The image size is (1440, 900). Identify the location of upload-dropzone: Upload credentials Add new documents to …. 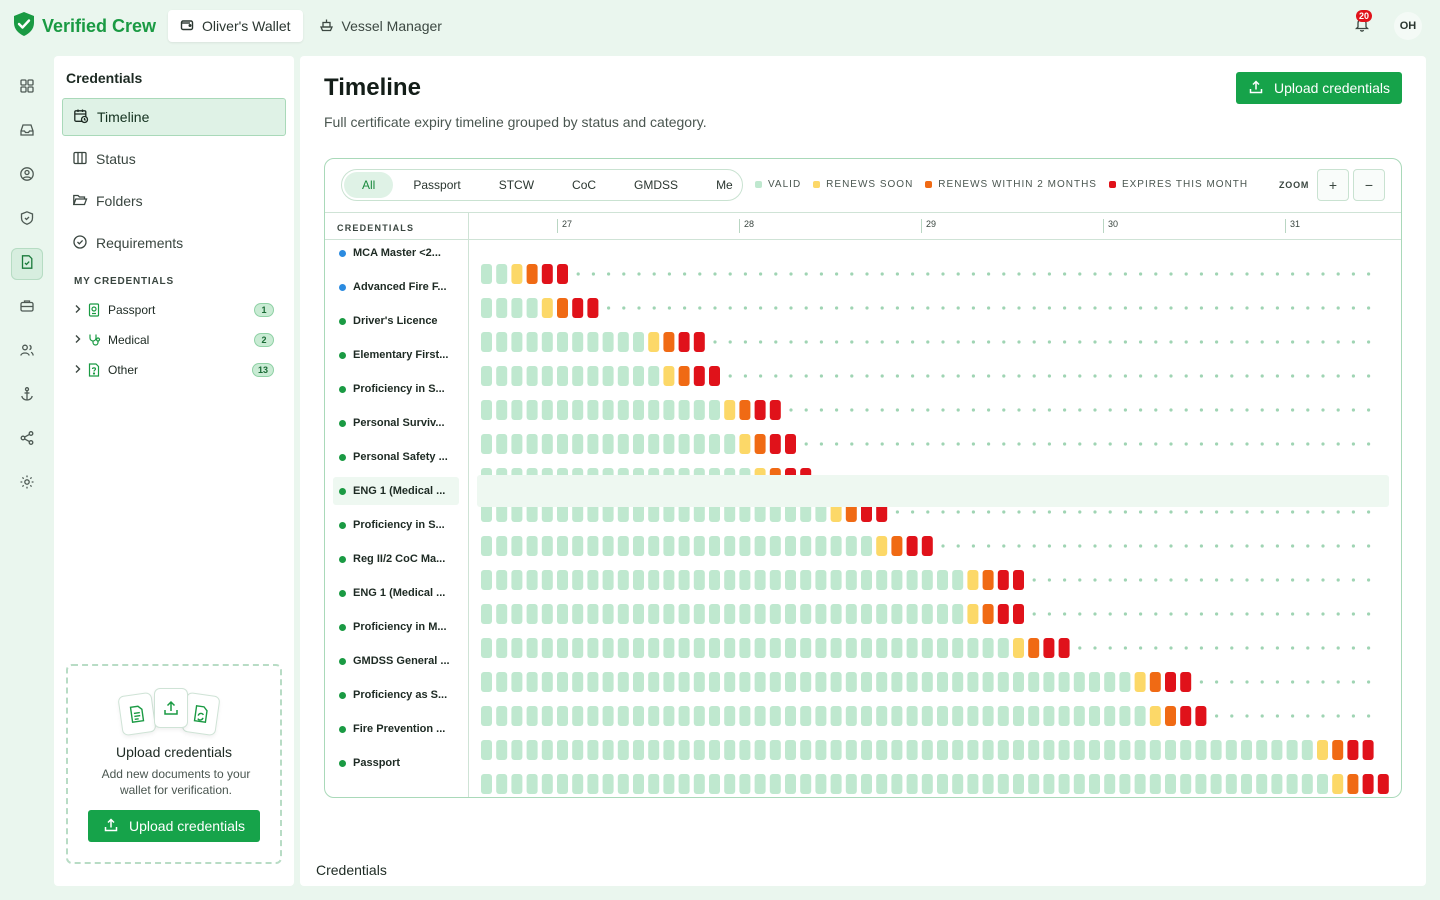
(174, 764).